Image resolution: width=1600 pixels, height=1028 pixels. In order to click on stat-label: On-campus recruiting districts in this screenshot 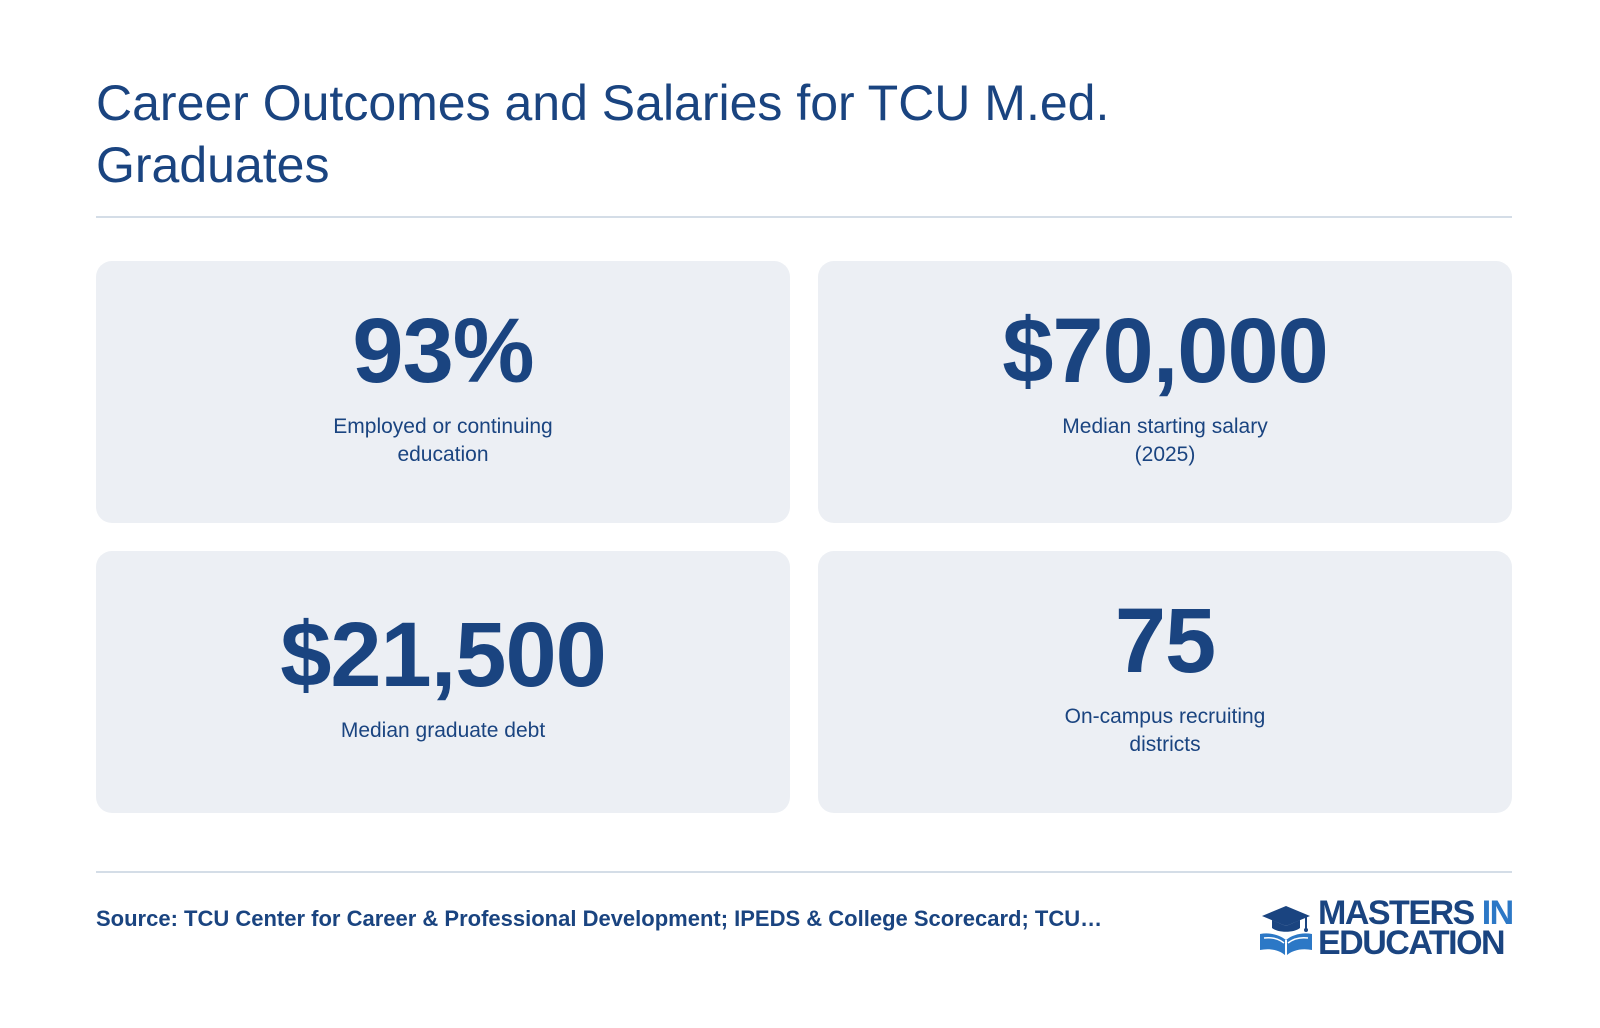, I will do `click(1165, 730)`.